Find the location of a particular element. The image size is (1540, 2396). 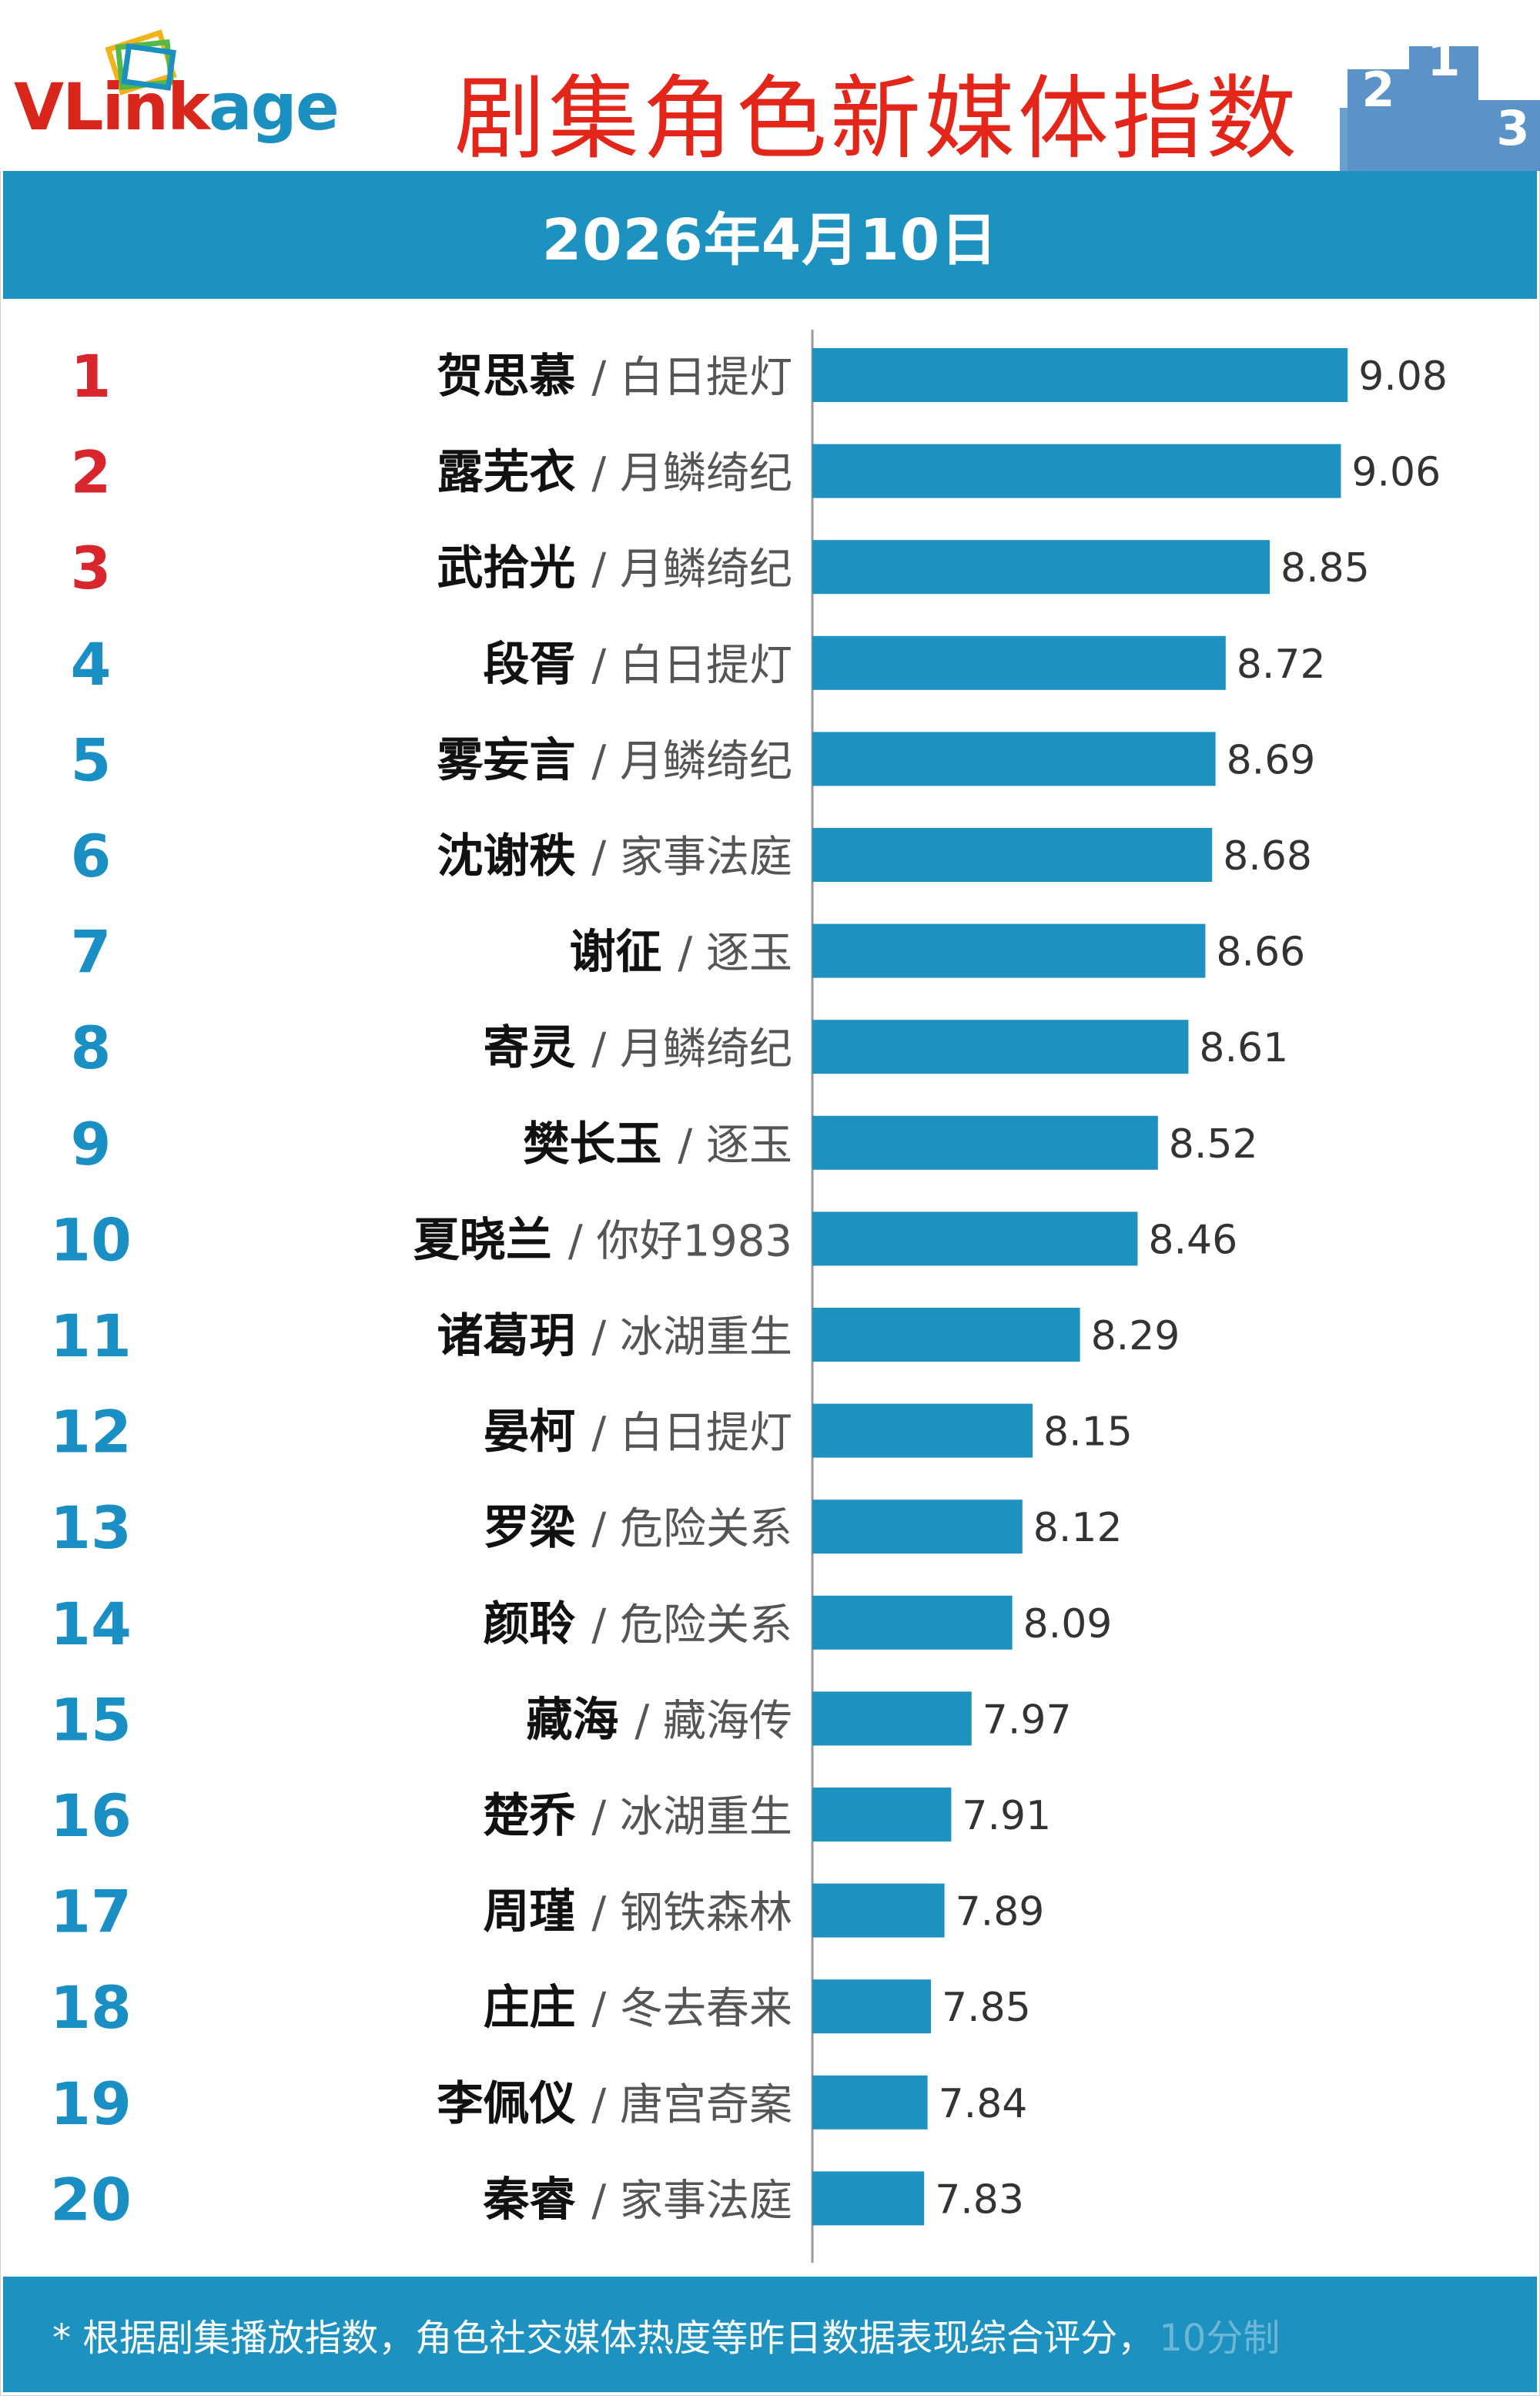

character-name: 沈谢秩 is located at coordinates (514, 856).